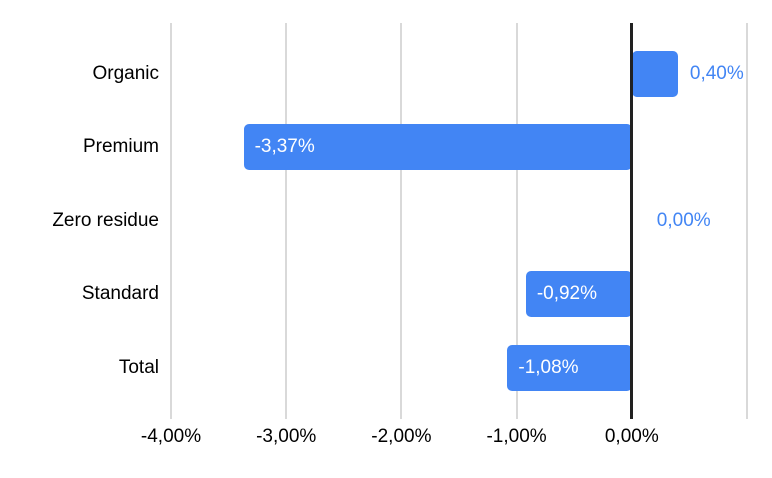 This screenshot has height=478, width=772. What do you see at coordinates (138, 367) in the screenshot?
I see `category-label: Total` at bounding box center [138, 367].